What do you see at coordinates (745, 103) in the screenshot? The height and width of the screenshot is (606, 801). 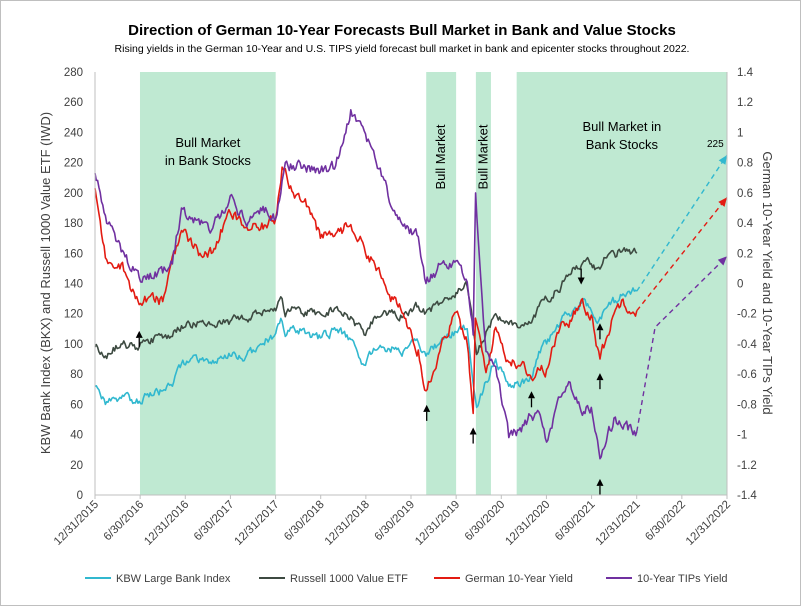 I see `right-tick-label-14: 1.2` at bounding box center [745, 103].